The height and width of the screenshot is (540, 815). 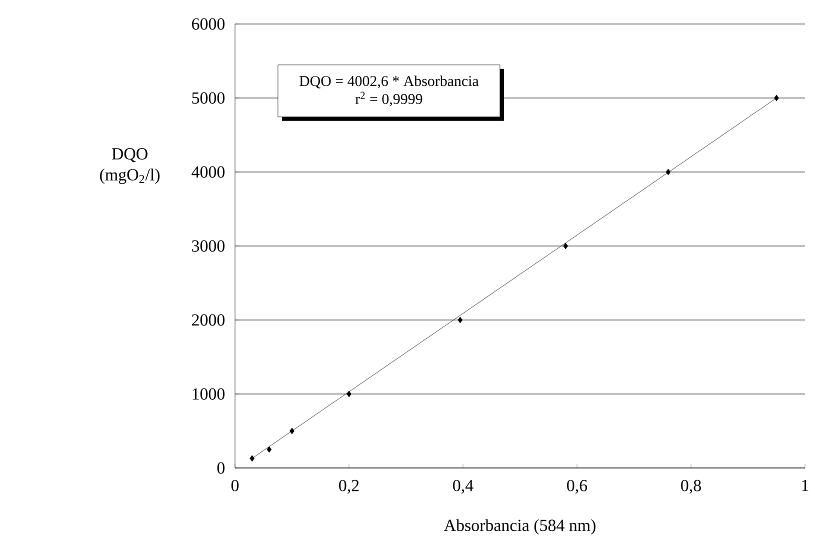 What do you see at coordinates (577, 487) in the screenshot?
I see `x-tick-label: 0,6` at bounding box center [577, 487].